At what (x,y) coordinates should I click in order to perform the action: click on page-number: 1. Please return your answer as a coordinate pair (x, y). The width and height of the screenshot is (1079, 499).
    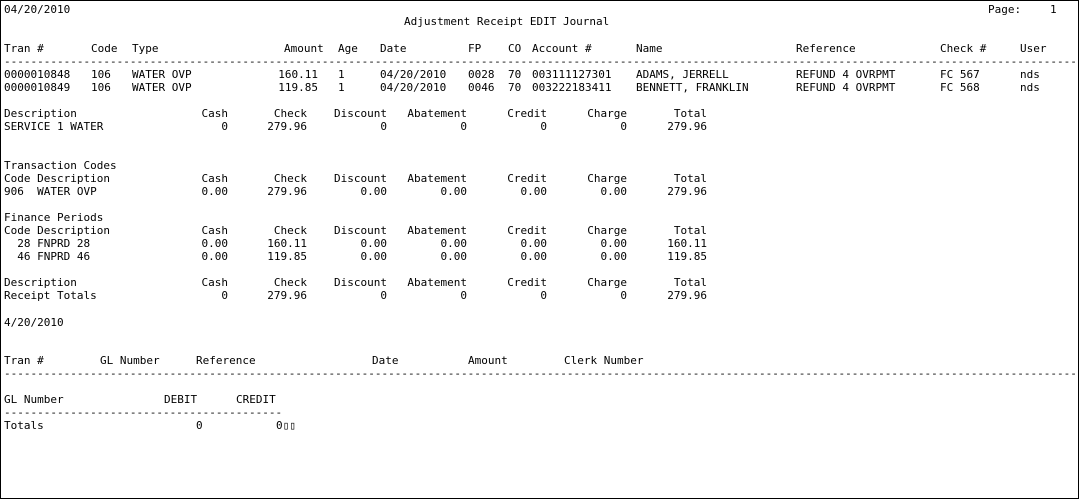
    Looking at the image, I should click on (1053, 9).